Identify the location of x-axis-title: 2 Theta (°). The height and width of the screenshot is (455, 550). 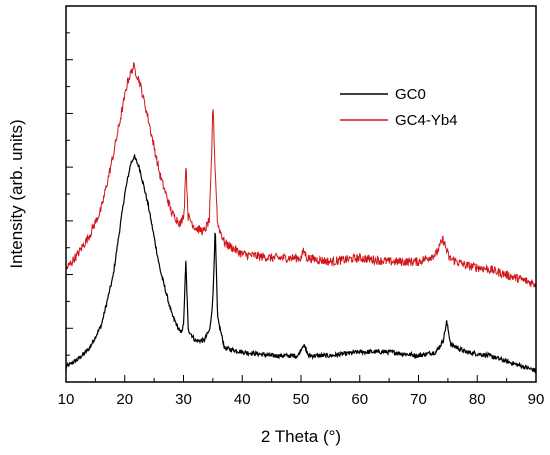
(301, 436).